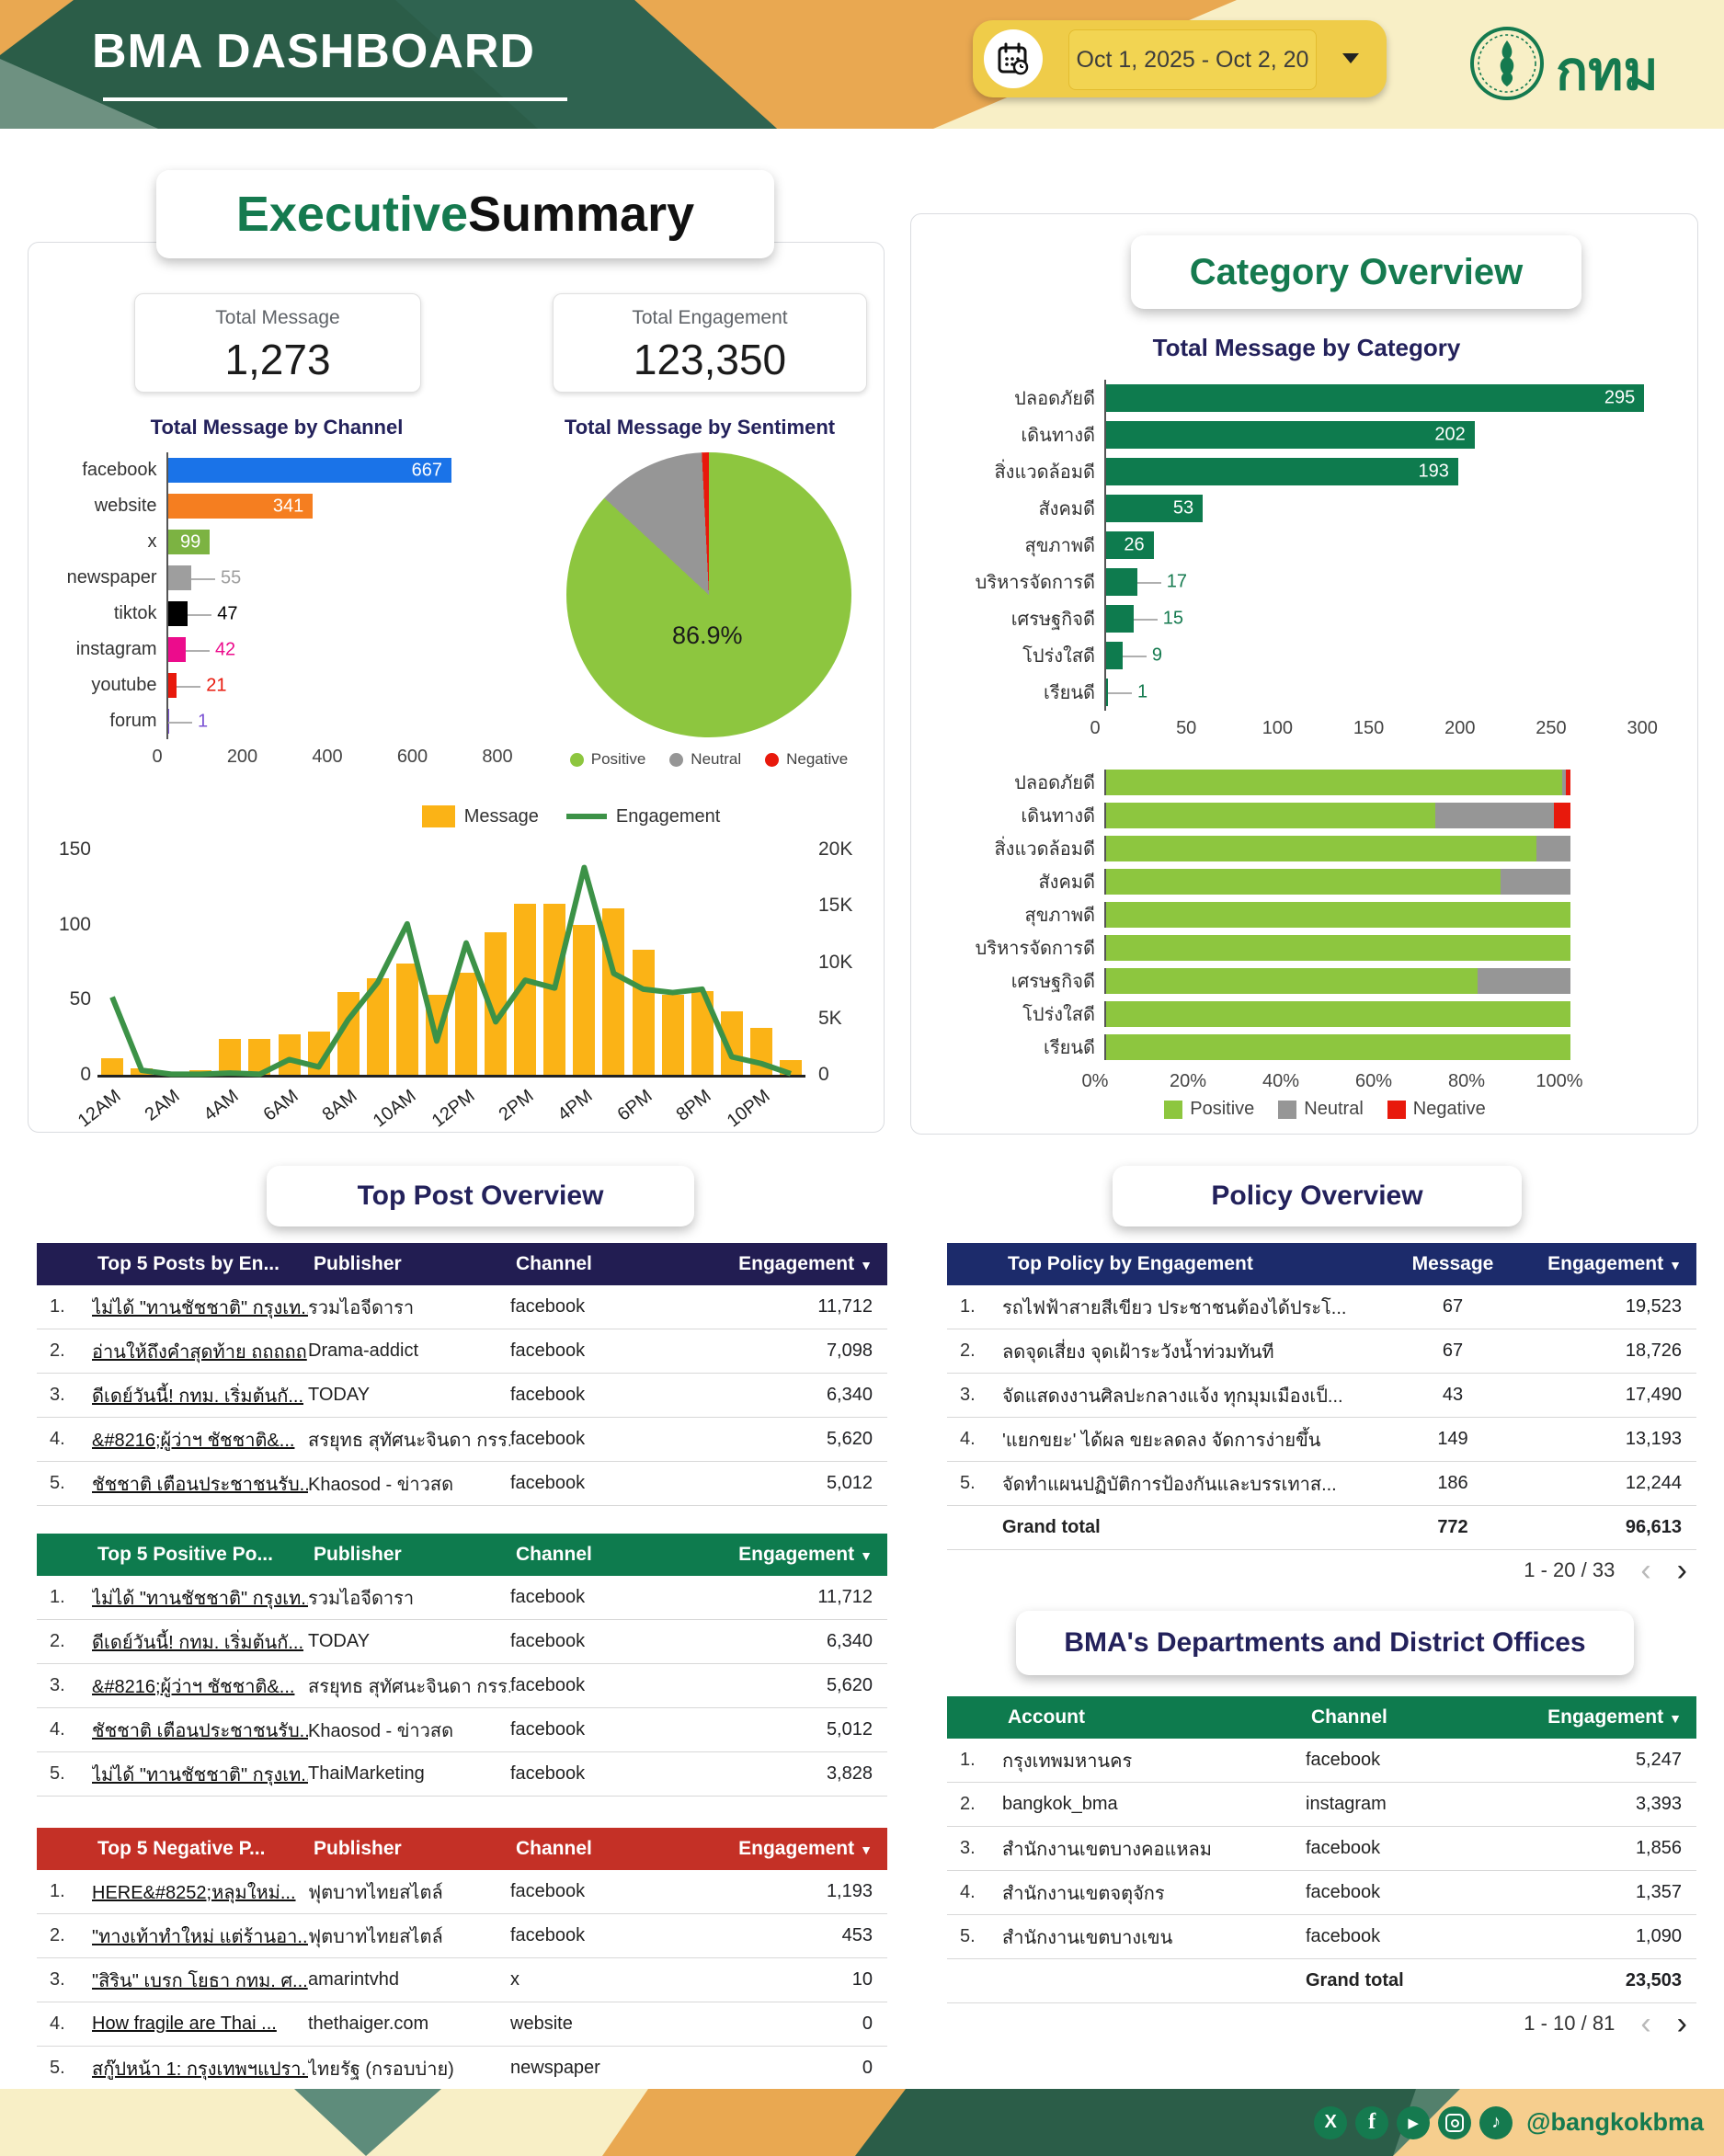 The image size is (1724, 2156). I want to click on date-range-picker: Oct 1, 2025 - Oct 2, 20, so click(1180, 58).